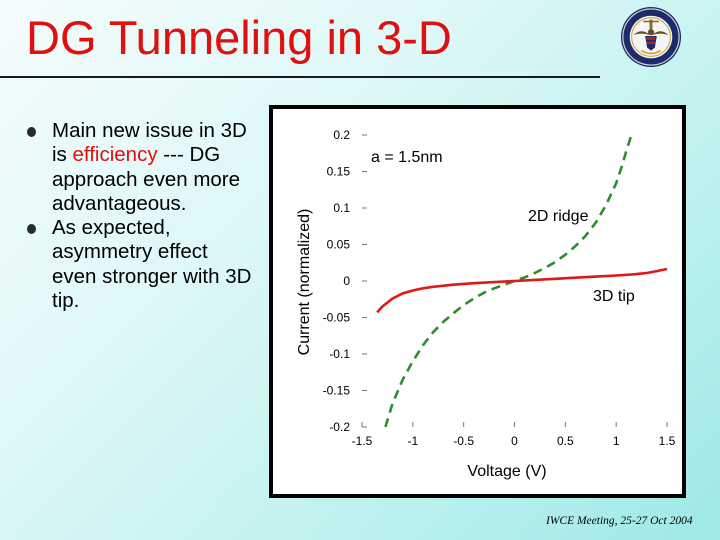 Image resolution: width=720 pixels, height=540 pixels. I want to click on x-tick-label: -1, so click(412, 441).